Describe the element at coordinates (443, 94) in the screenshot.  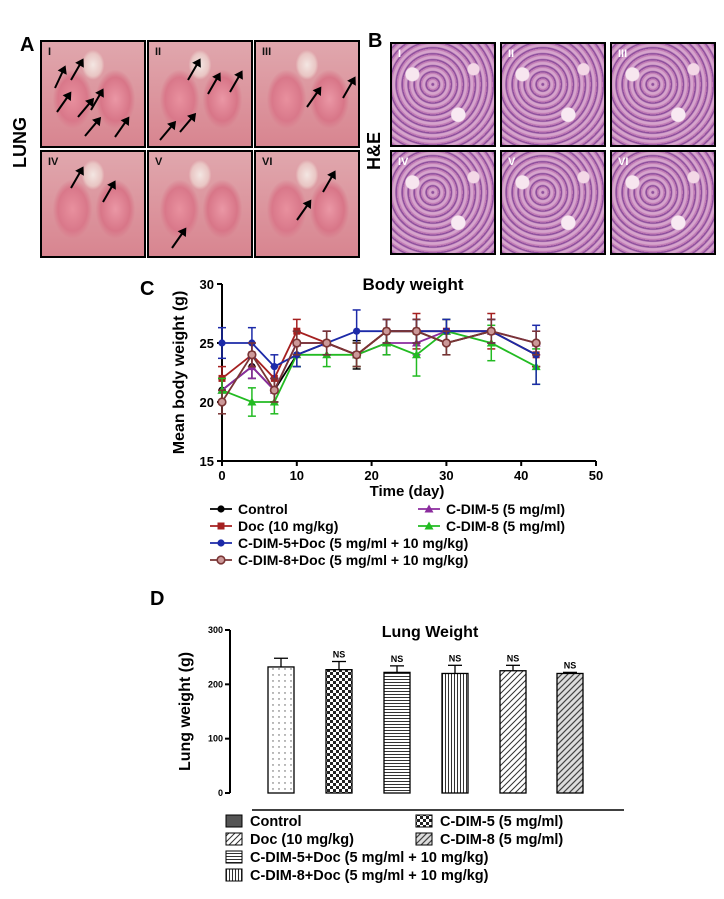
I see `he-photo-1: I` at that location.